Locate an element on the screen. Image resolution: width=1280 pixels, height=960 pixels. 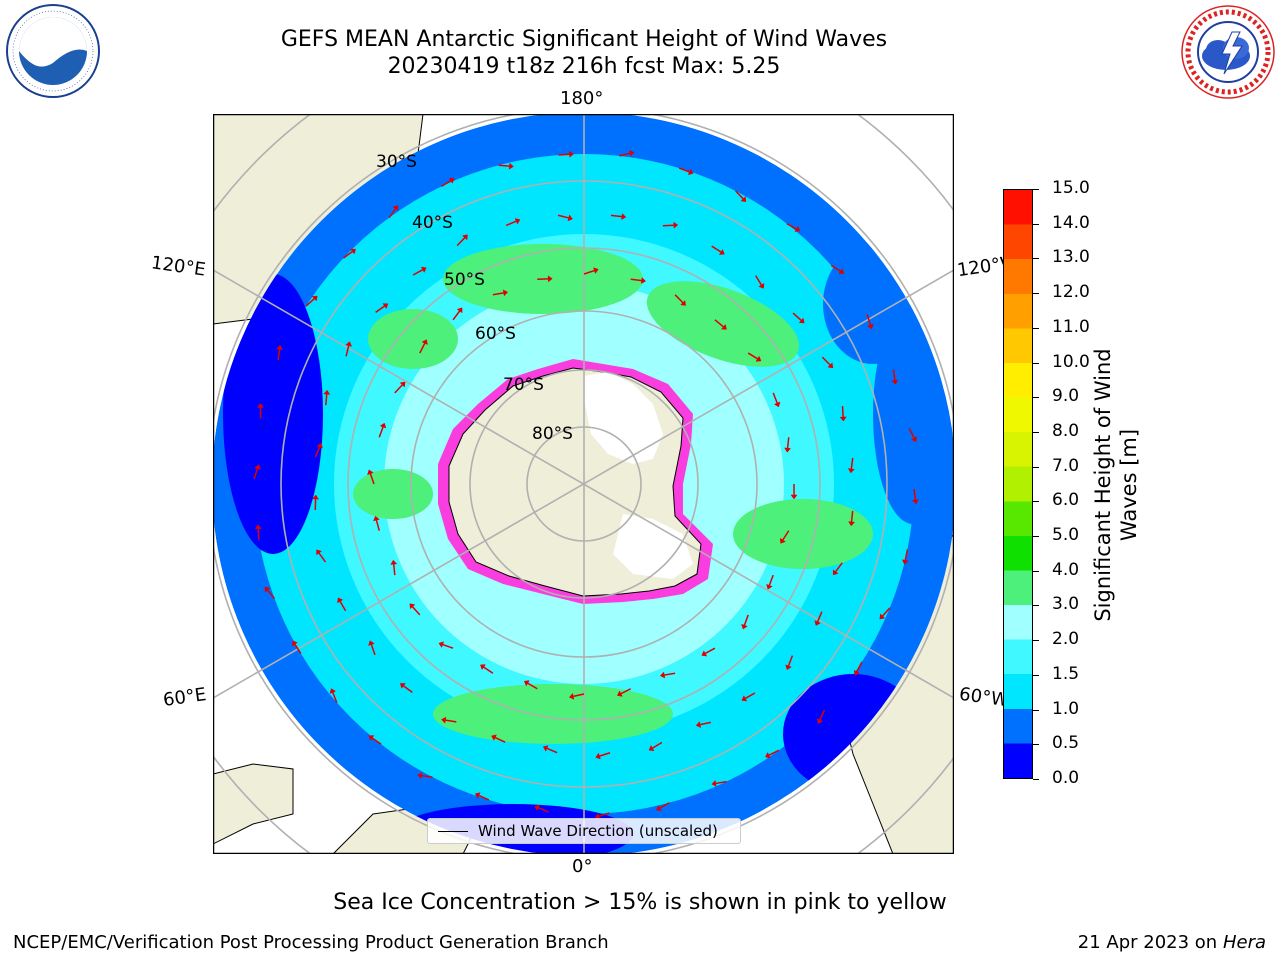
noaa-logo: NOAA is located at coordinates (53, 51).